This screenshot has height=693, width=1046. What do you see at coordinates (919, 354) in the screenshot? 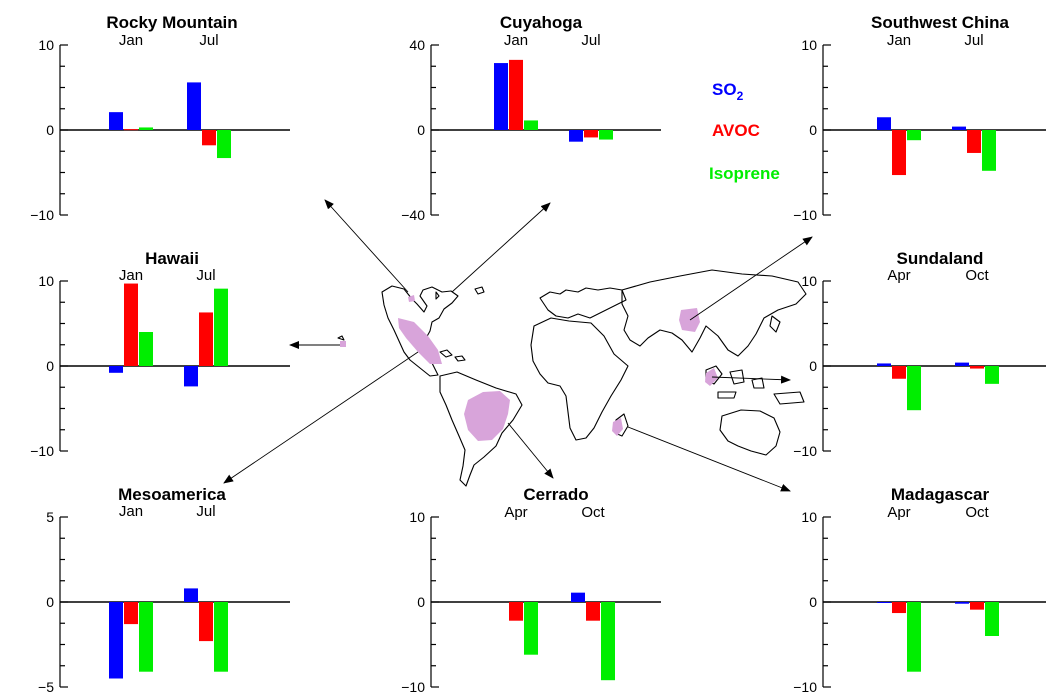
I see `panel-sundaland: Sundaland −10 0 10 Apr Oct` at bounding box center [919, 354].